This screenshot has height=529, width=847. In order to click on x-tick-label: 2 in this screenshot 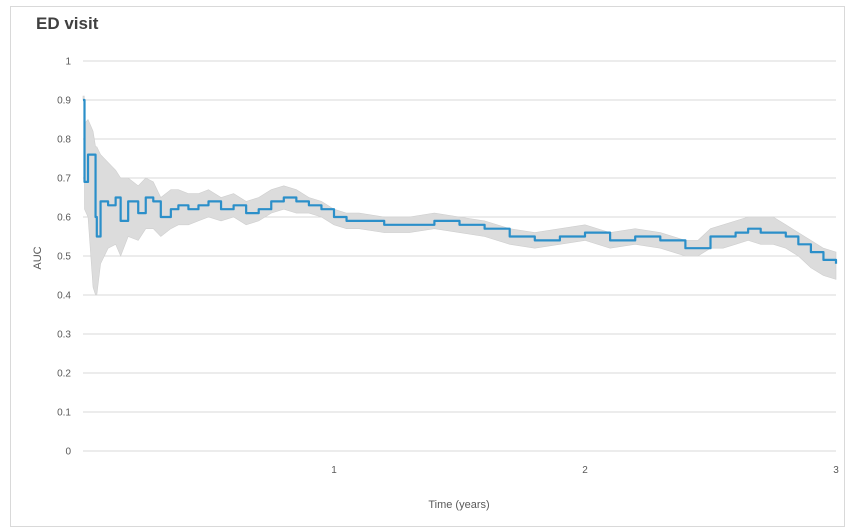, I will do `click(585, 470)`.